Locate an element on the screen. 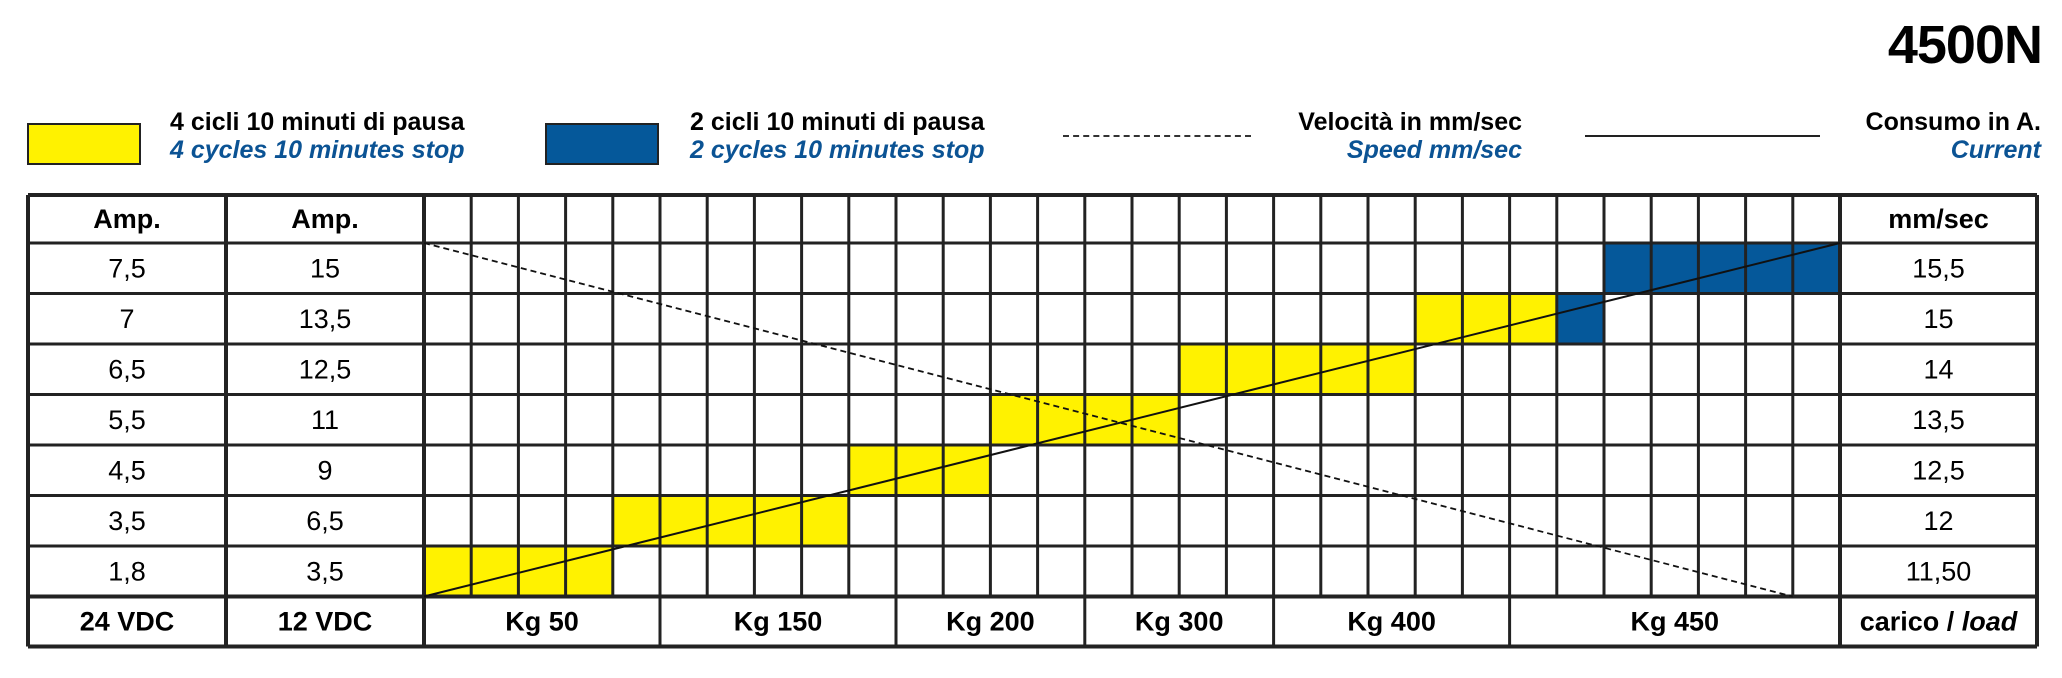  amp-12v-value: 6,5 is located at coordinates (325, 521).